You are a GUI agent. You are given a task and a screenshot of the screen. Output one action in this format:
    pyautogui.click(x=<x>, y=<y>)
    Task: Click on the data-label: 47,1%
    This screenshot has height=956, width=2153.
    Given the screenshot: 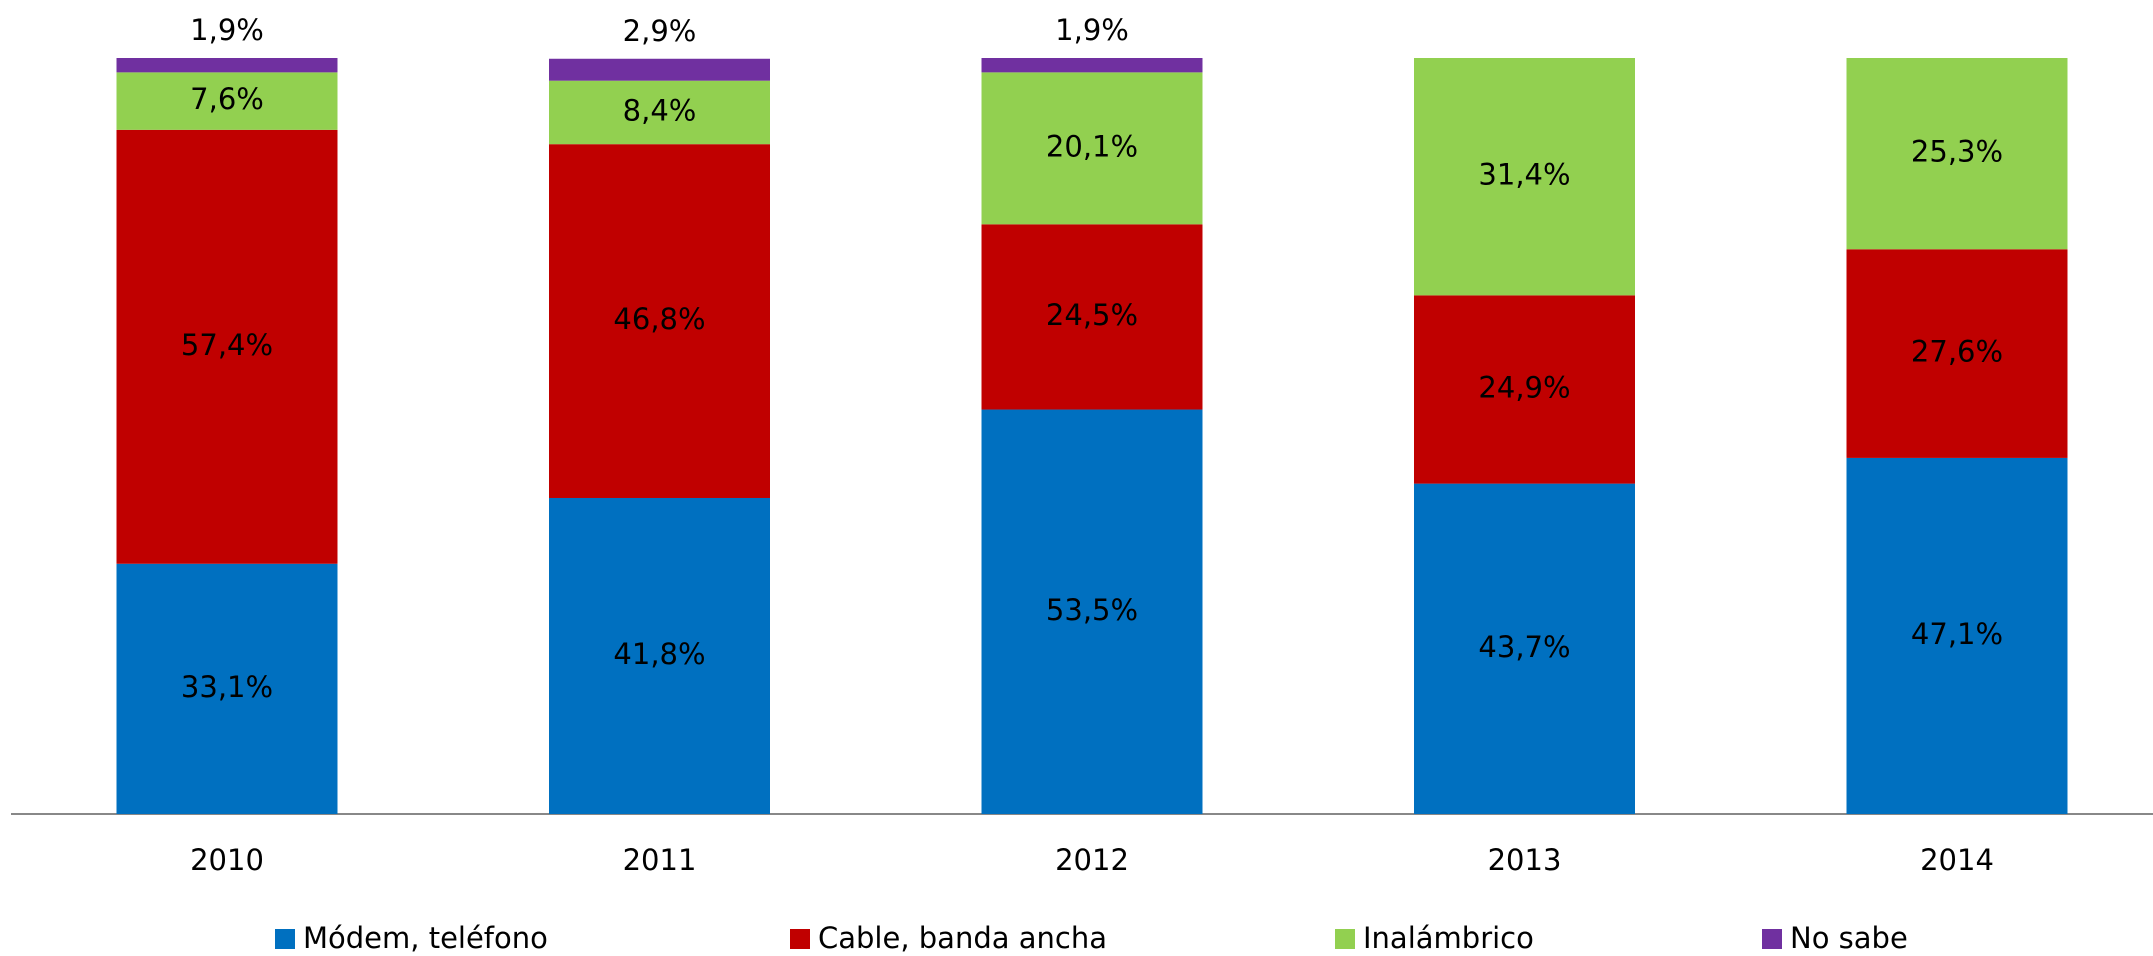 What is the action you would take?
    pyautogui.click(x=1957, y=634)
    